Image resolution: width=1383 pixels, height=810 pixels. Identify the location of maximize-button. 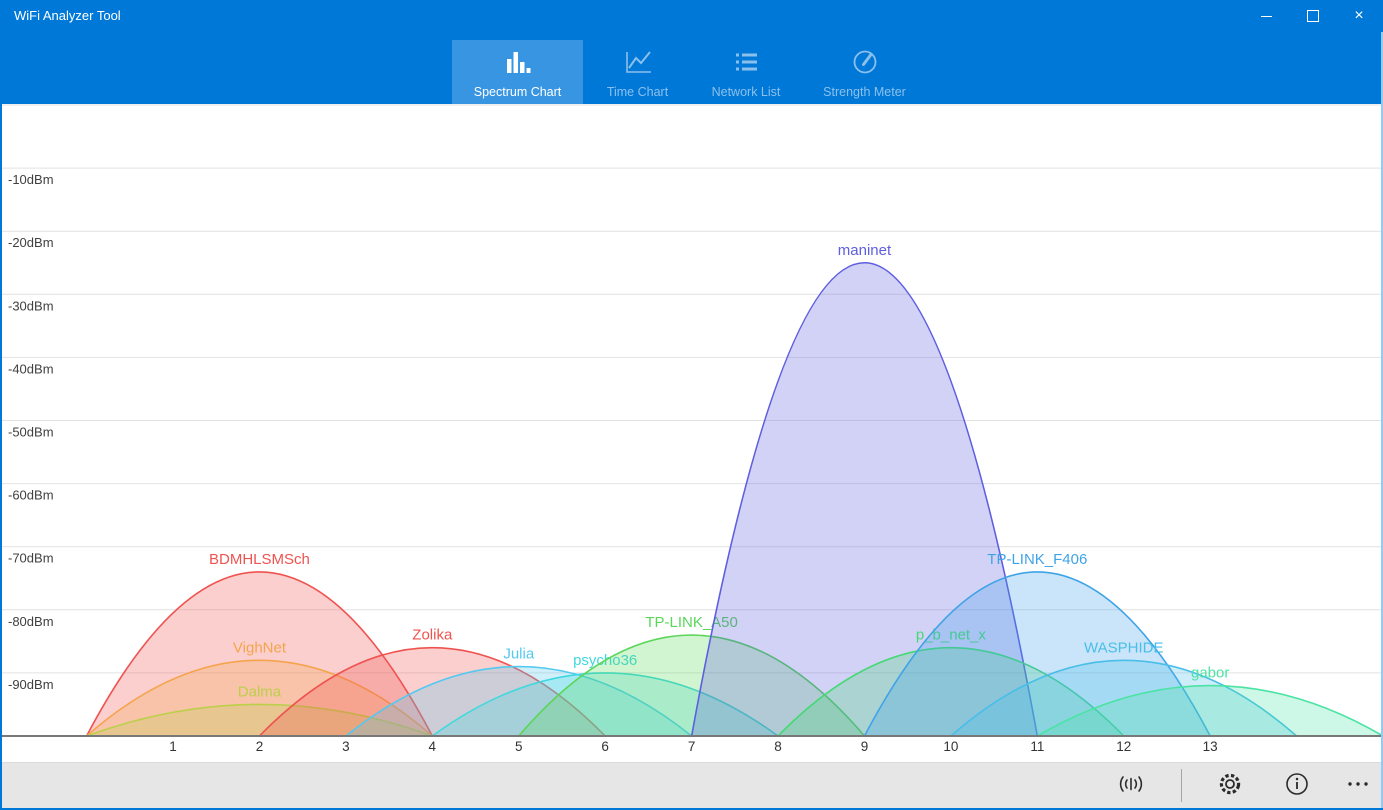
(1313, 16).